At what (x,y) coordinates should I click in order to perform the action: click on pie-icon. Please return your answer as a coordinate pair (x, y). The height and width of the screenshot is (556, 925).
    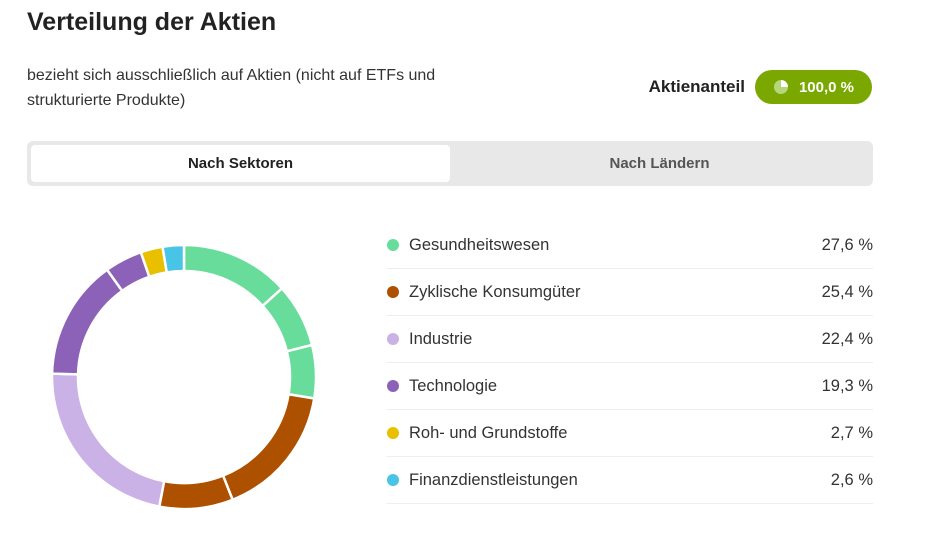
    Looking at the image, I should click on (780, 87).